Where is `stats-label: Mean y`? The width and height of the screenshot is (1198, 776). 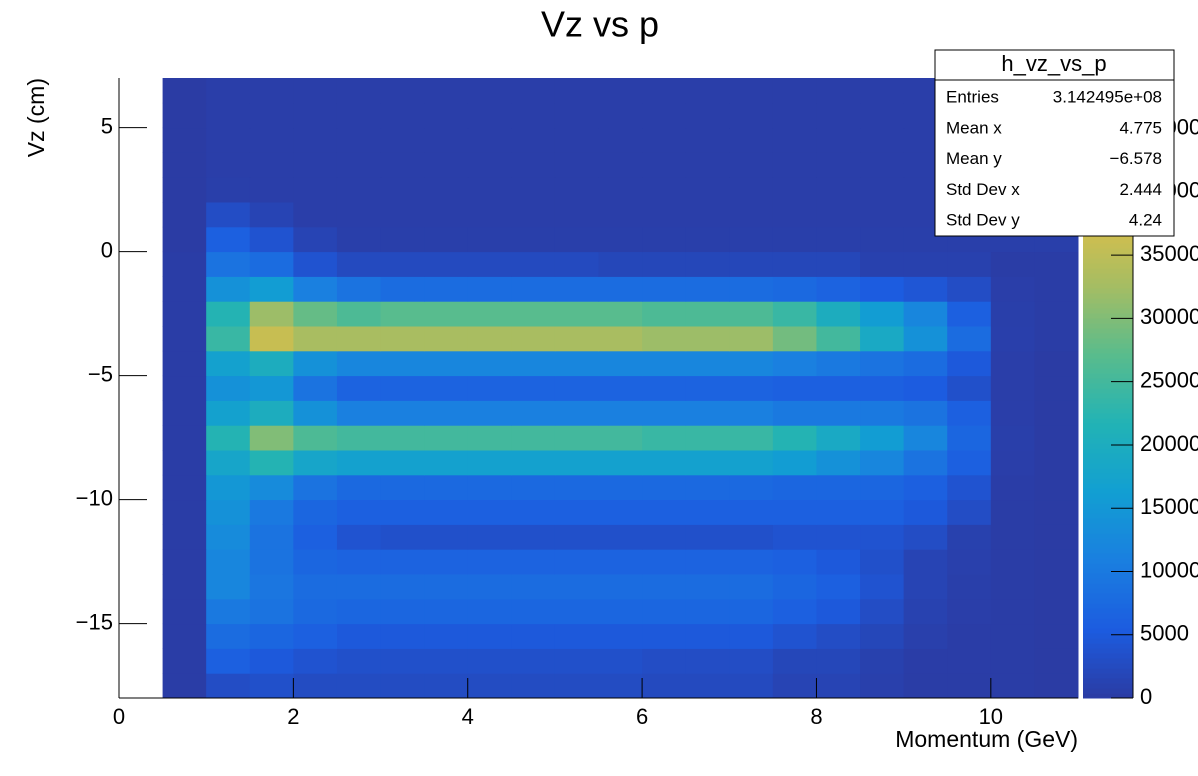 stats-label: Mean y is located at coordinates (974, 158).